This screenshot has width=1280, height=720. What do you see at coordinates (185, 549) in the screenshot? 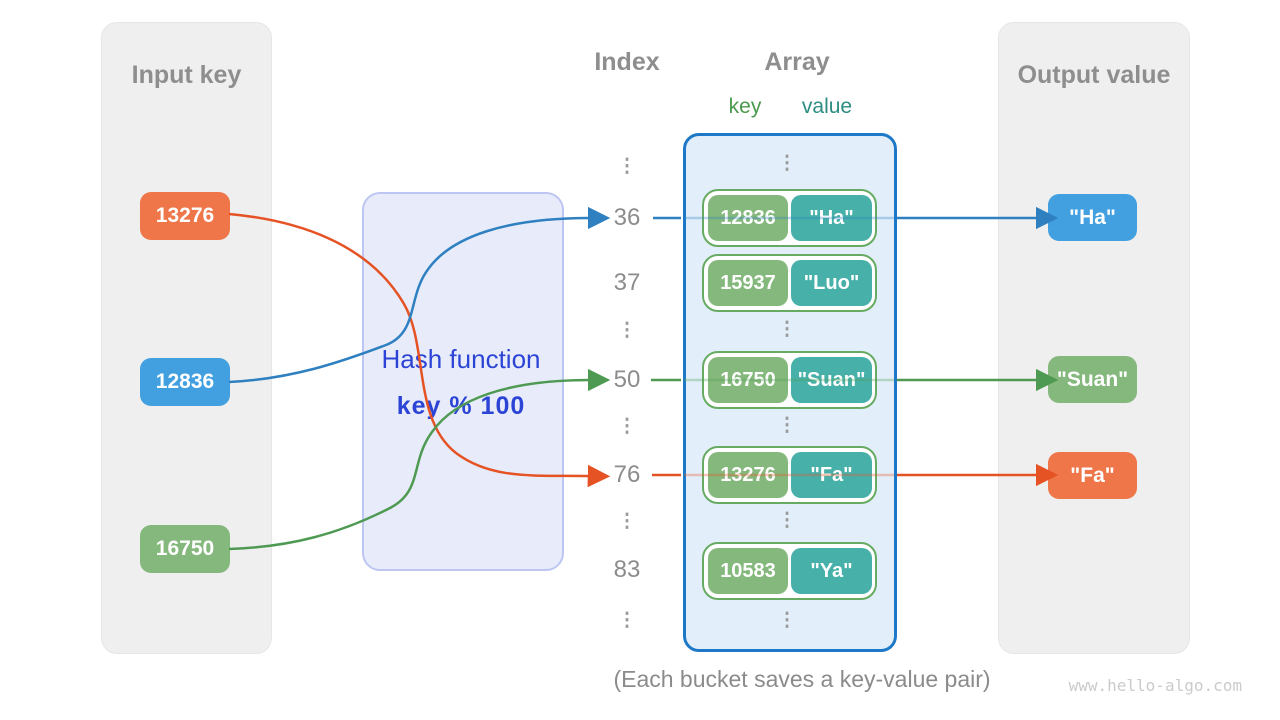
I see `input-key-box-16750: 16750` at bounding box center [185, 549].